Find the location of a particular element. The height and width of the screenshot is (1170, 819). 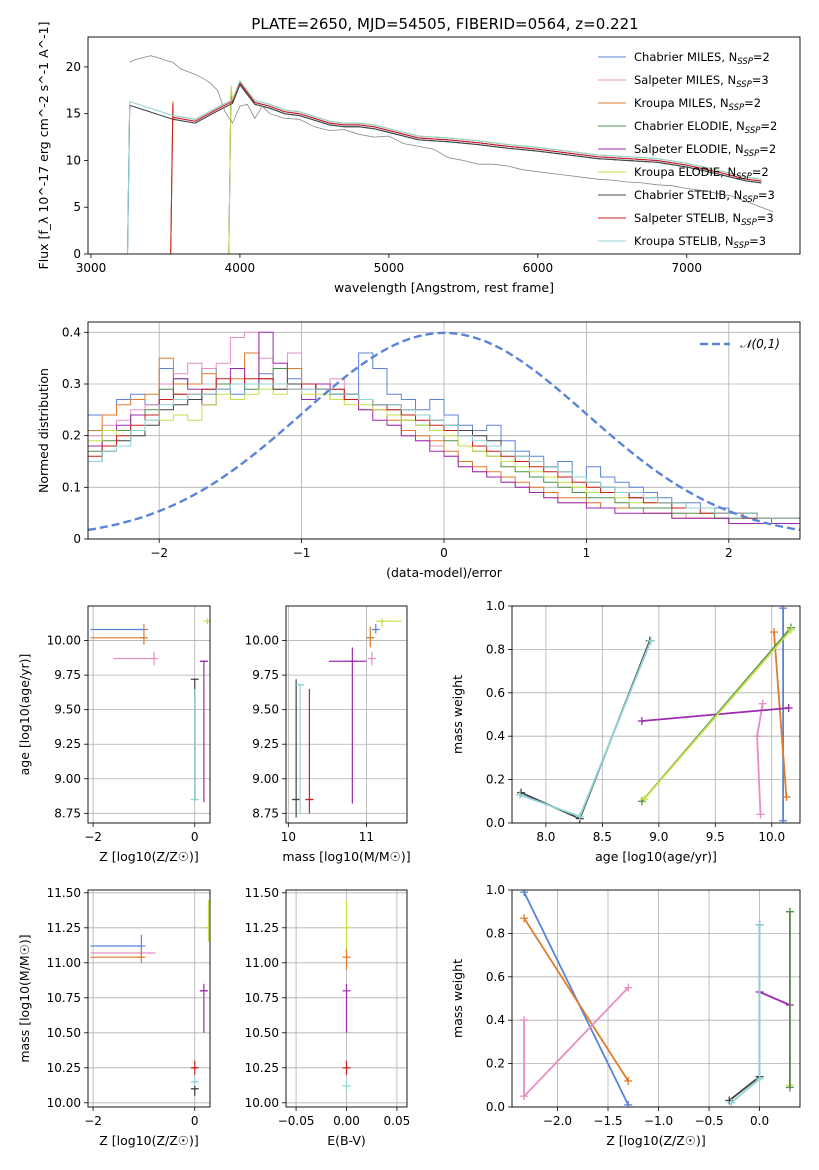

x-axis-label: wavelength [Angstrom, rest frame] is located at coordinates (444, 287).